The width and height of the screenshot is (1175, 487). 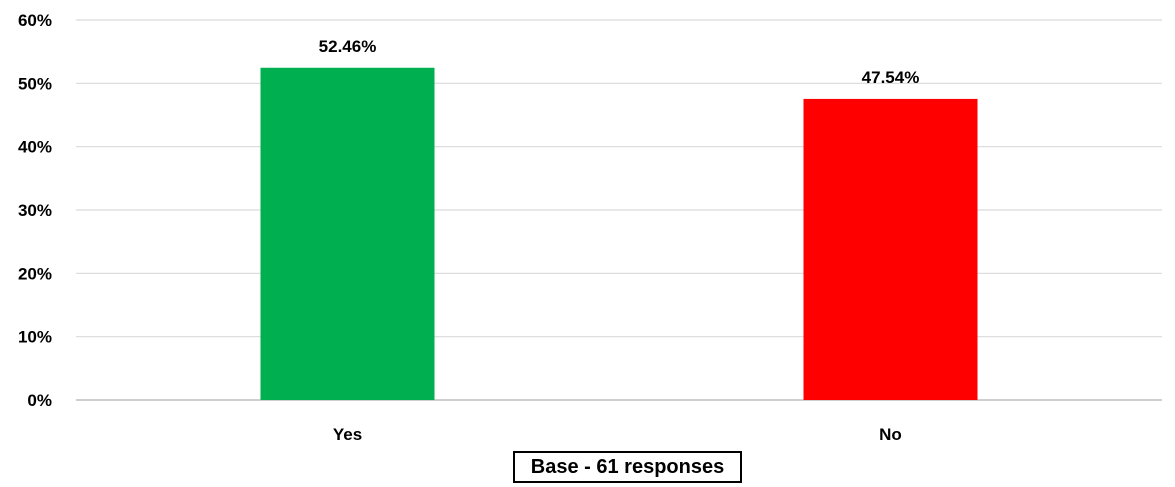 I want to click on bar-yes, so click(x=347, y=234).